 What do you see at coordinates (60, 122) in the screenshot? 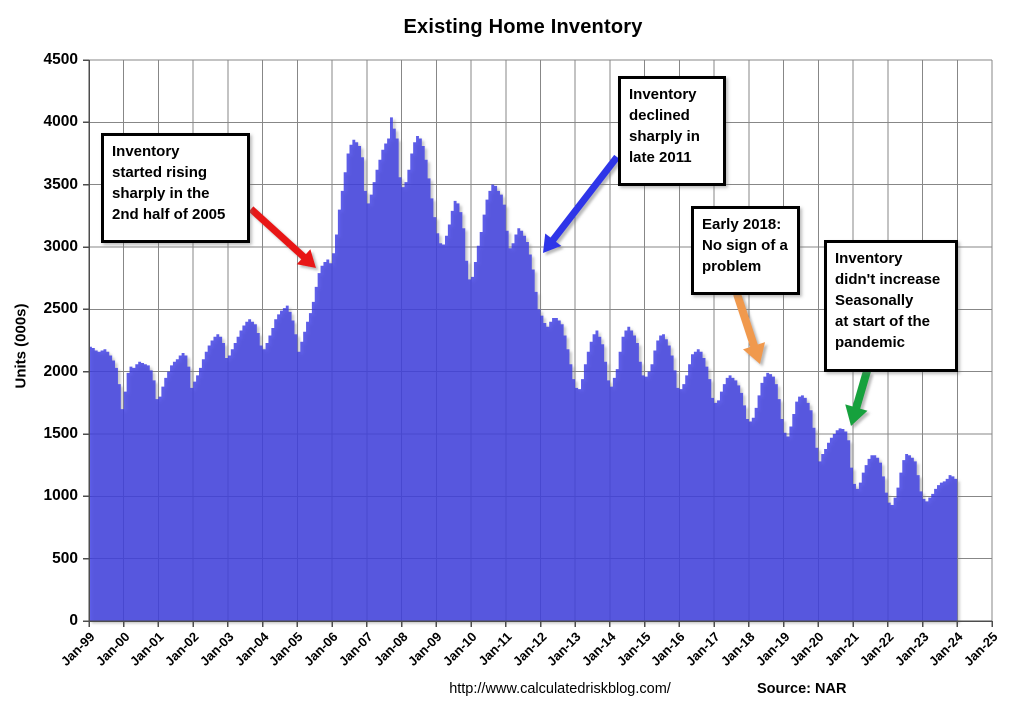
I see `y-tick-label: 4000` at bounding box center [60, 122].